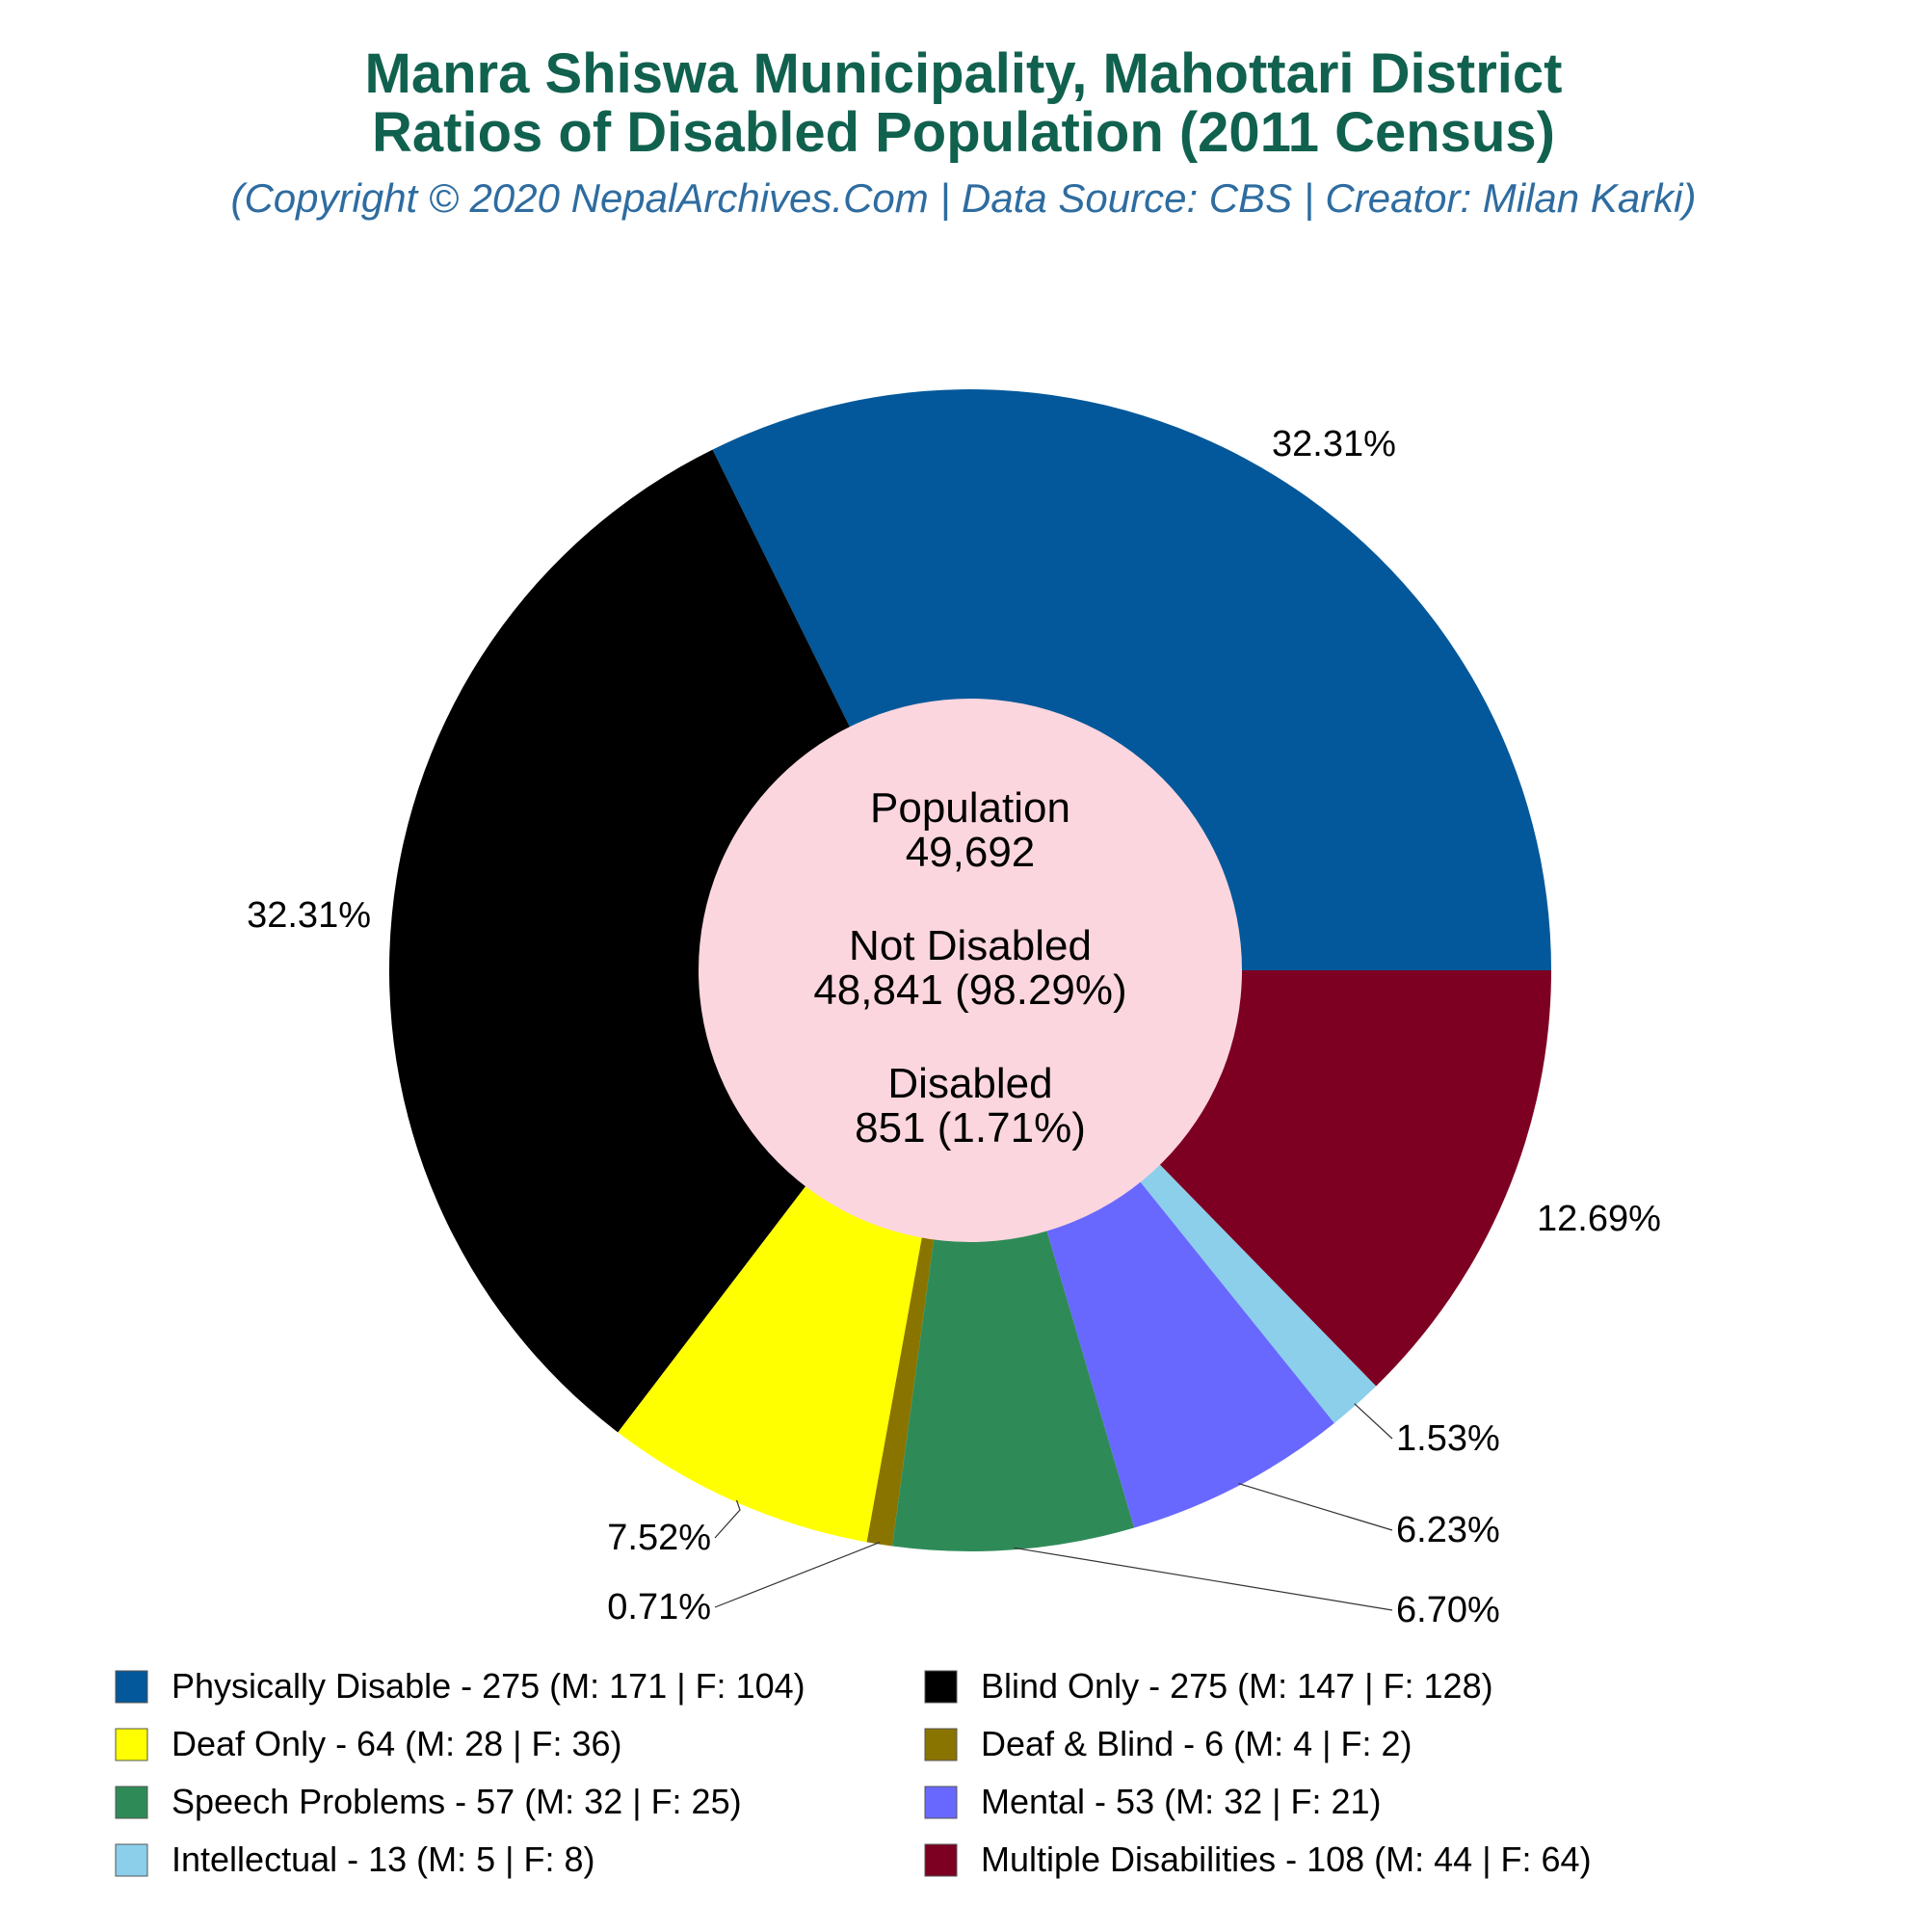  I want to click on center-population-value: 49,692, so click(971, 852).